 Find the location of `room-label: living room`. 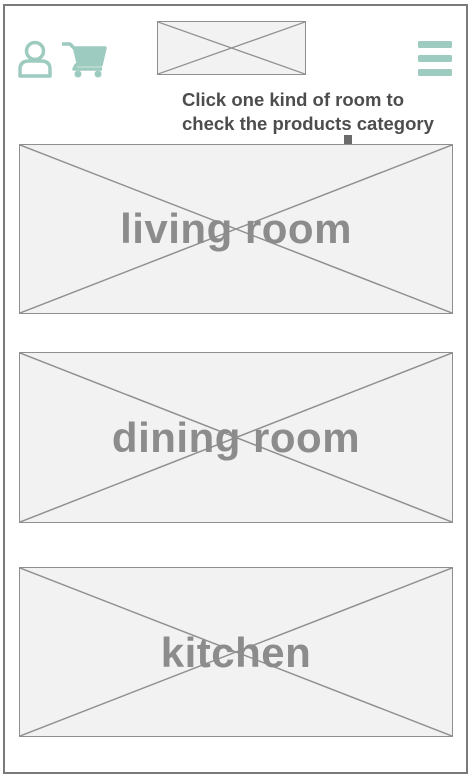

room-label: living room is located at coordinates (236, 228).